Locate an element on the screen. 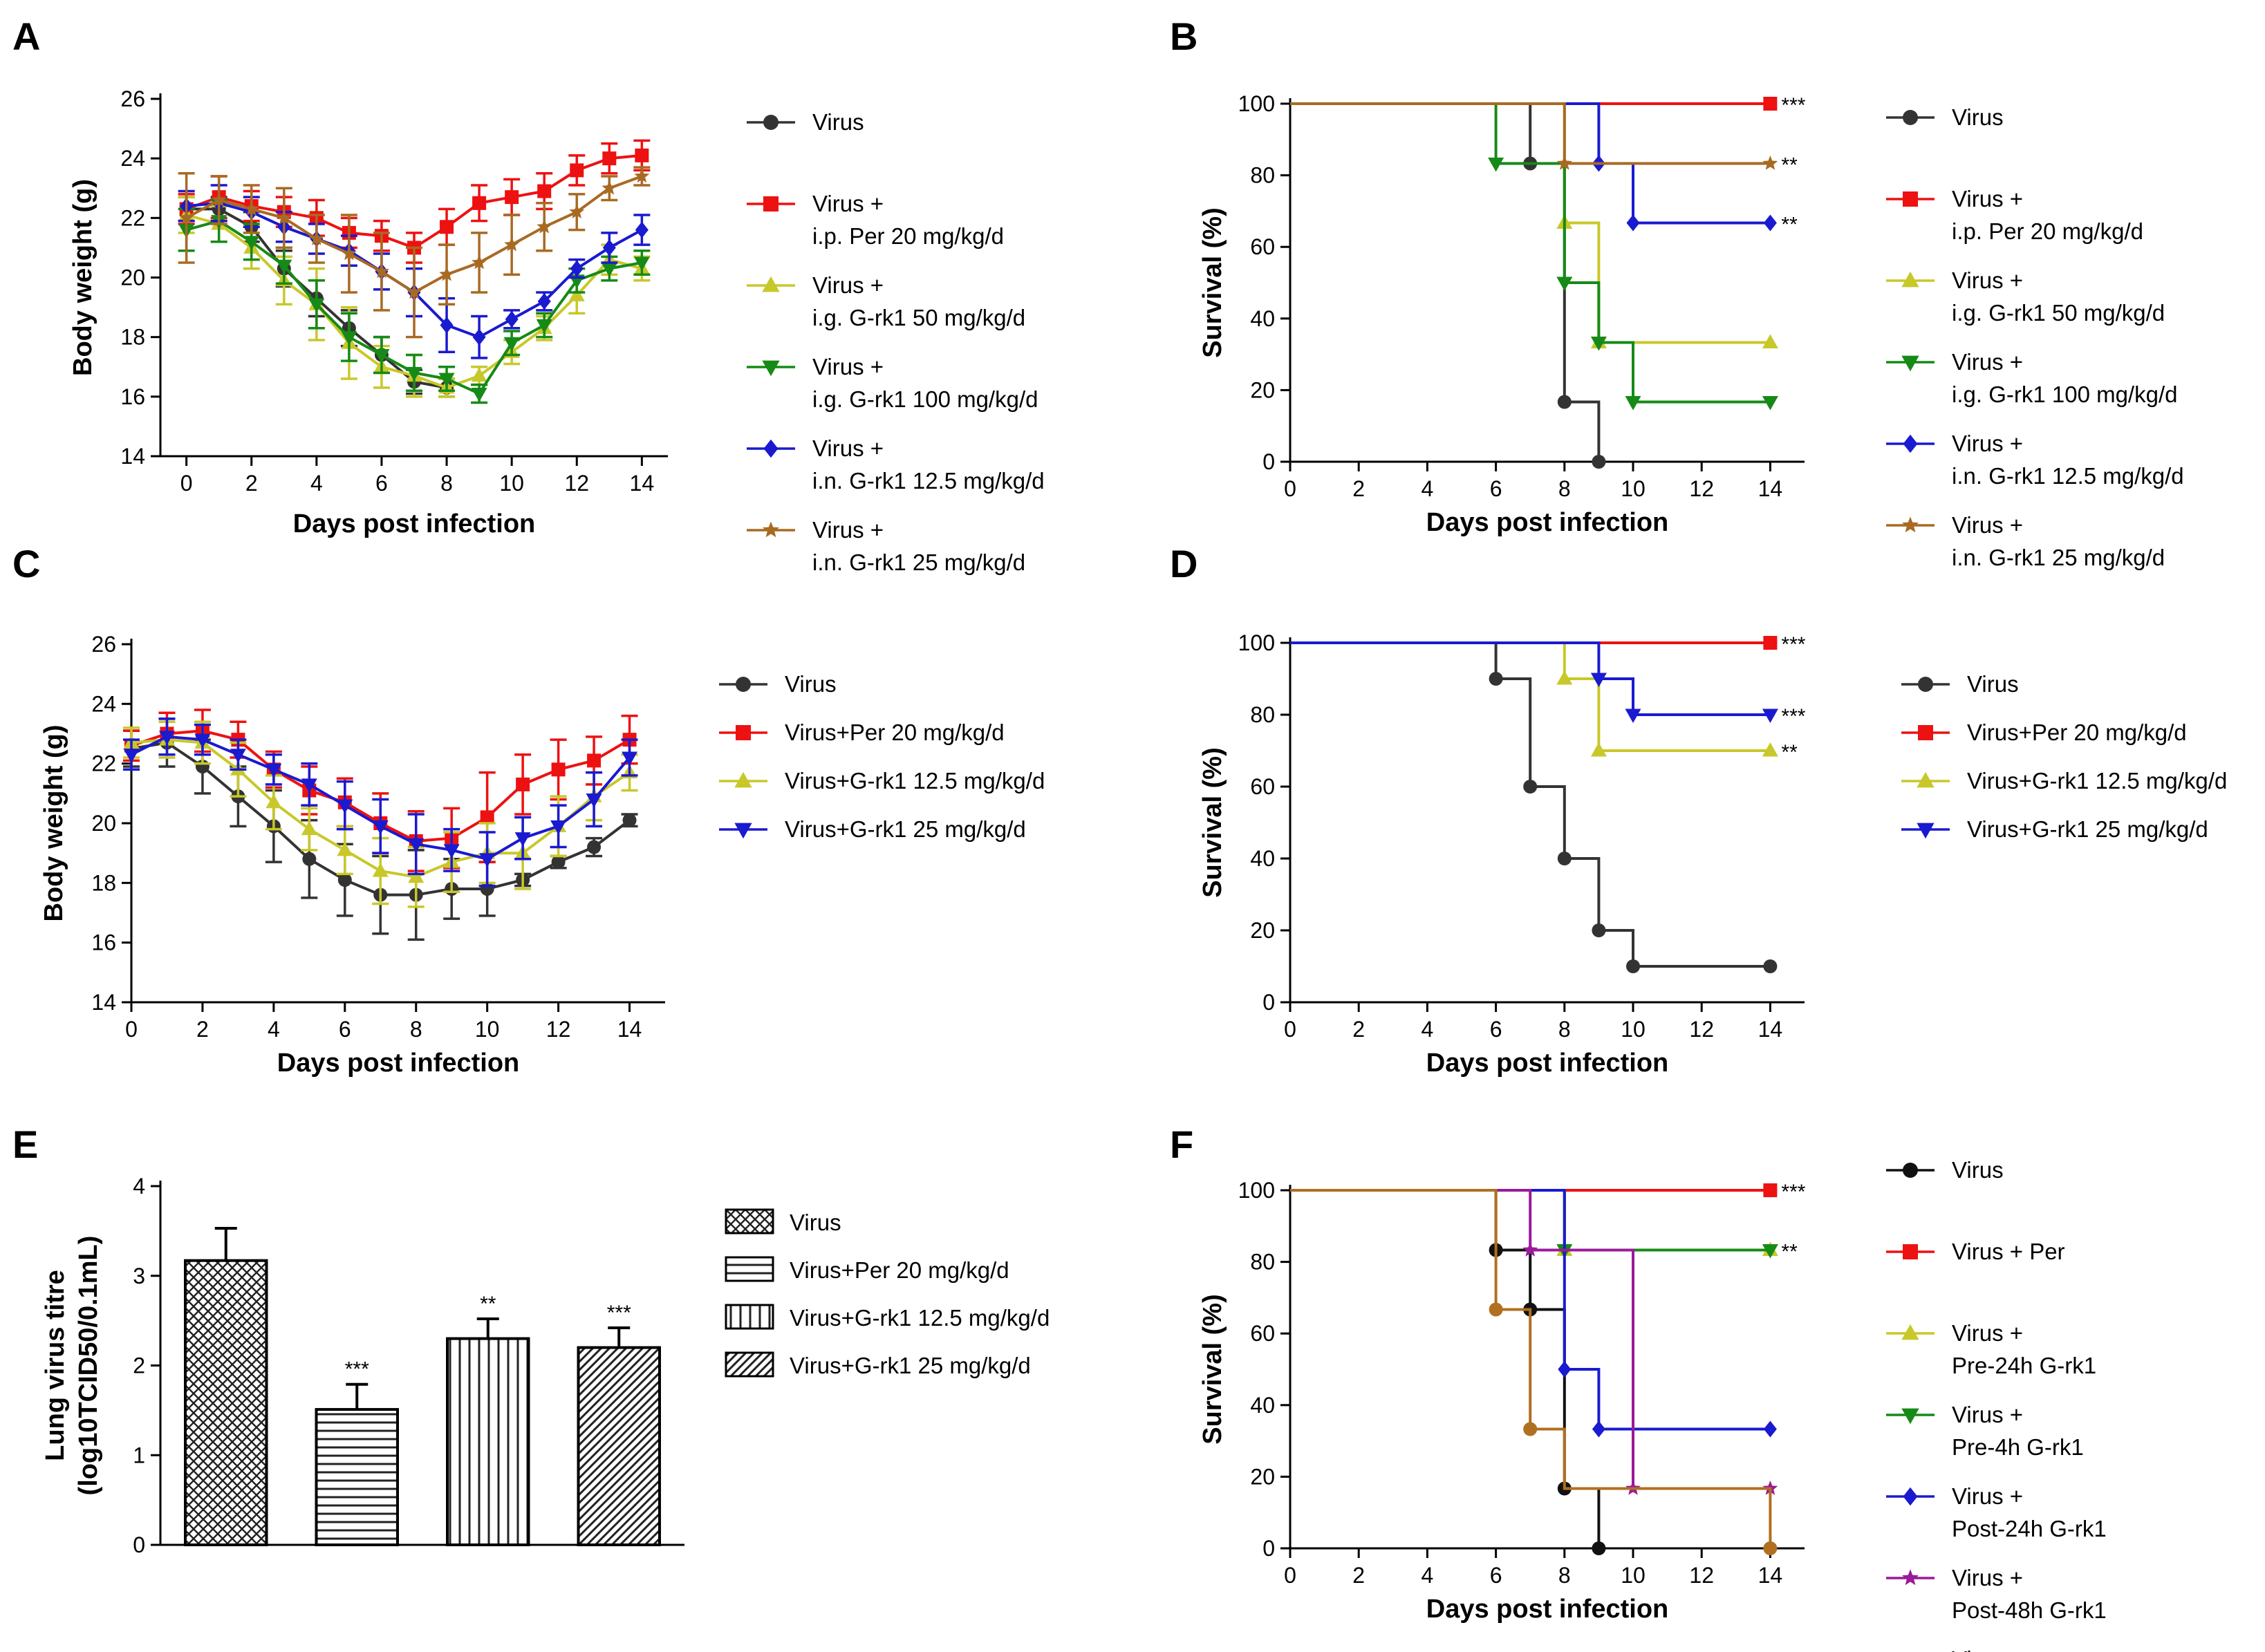 This screenshot has width=2265, height=1652. legend-item: Virus+G-rk1 12.5 mg/kg/d is located at coordinates (2064, 781).